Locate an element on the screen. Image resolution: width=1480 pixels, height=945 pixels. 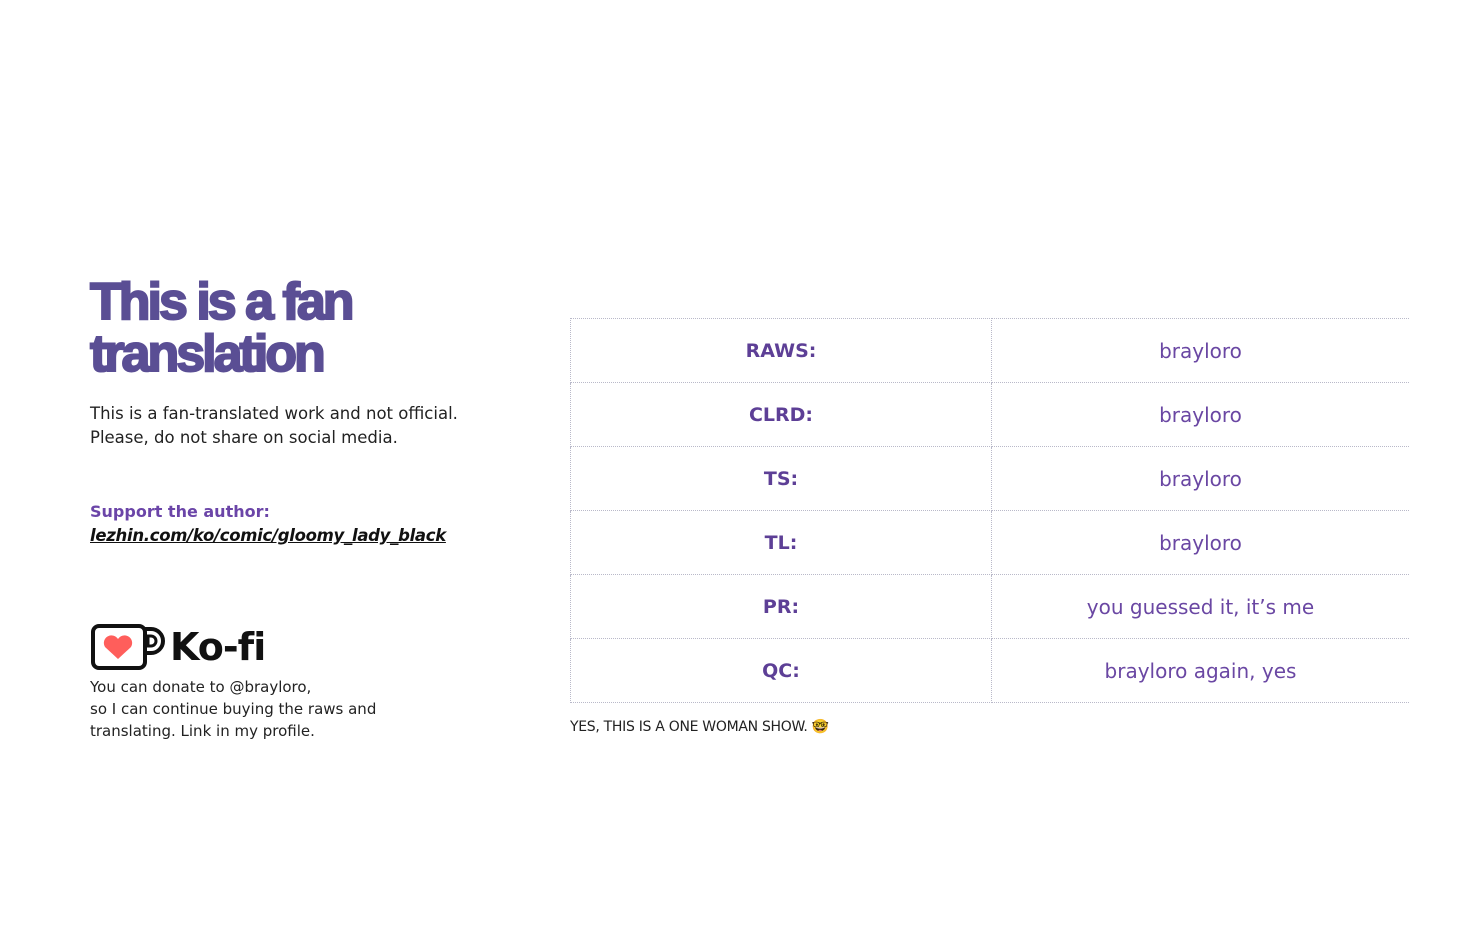
title-line-2: translation is located at coordinates (208, 354).